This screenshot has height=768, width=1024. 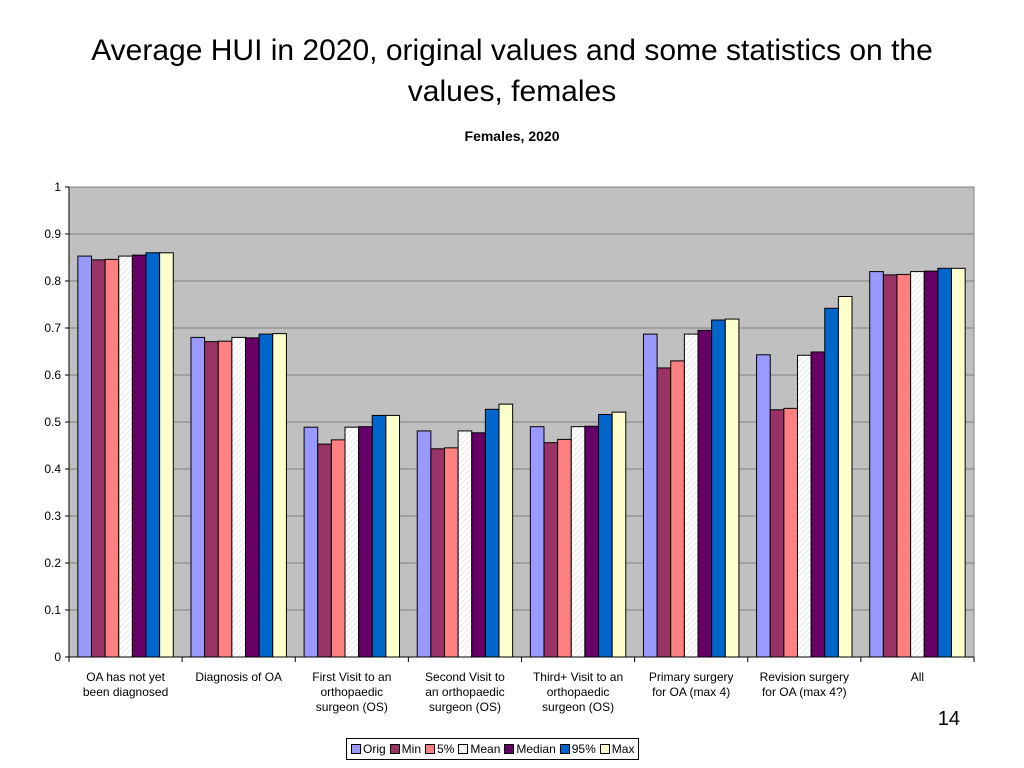 I want to click on legend-item: 95%, so click(x=577, y=749).